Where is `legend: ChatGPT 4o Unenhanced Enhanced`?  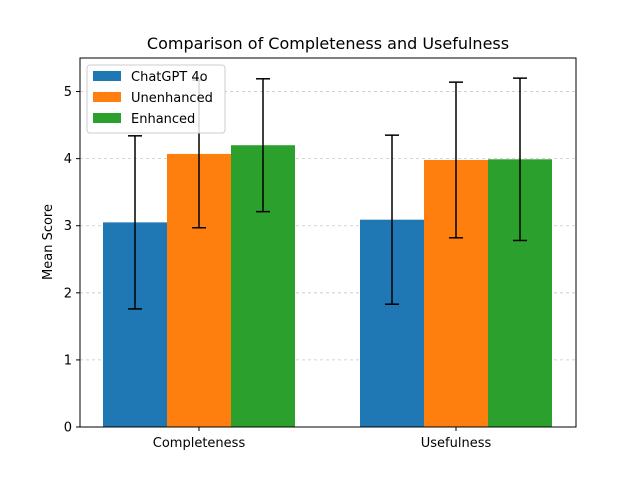
legend: ChatGPT 4o Unenhanced Enhanced is located at coordinates (156, 99).